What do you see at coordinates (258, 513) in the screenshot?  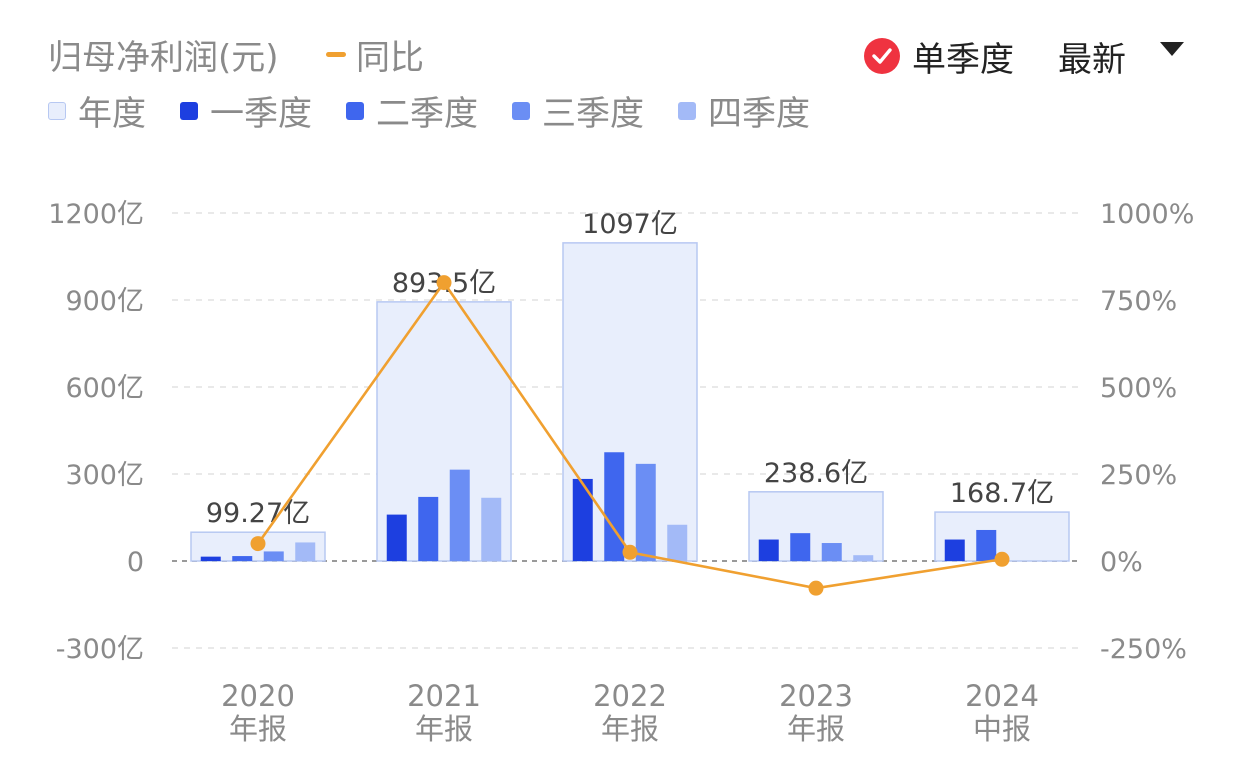 I see `annual-value-label: 99.27亿` at bounding box center [258, 513].